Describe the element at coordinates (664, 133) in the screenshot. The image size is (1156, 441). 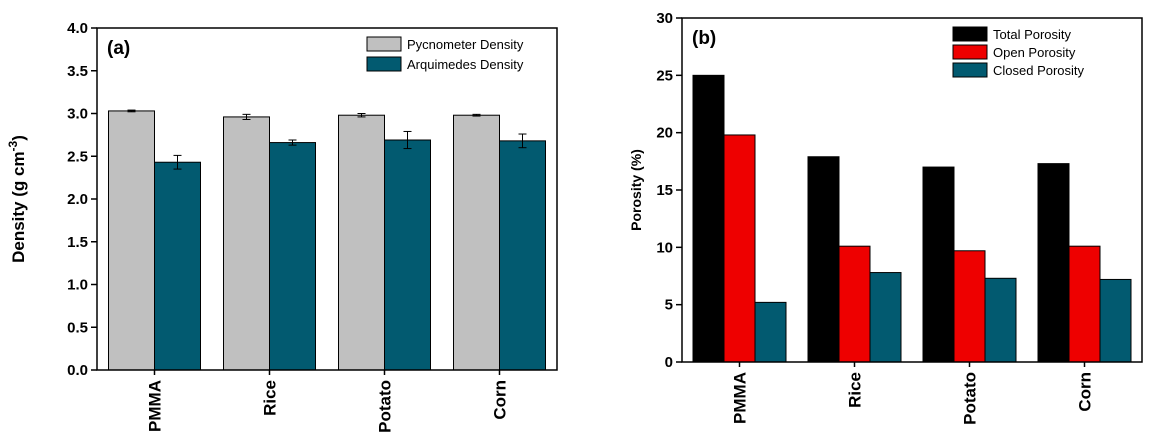
I see `y-tick-label: 20` at that location.